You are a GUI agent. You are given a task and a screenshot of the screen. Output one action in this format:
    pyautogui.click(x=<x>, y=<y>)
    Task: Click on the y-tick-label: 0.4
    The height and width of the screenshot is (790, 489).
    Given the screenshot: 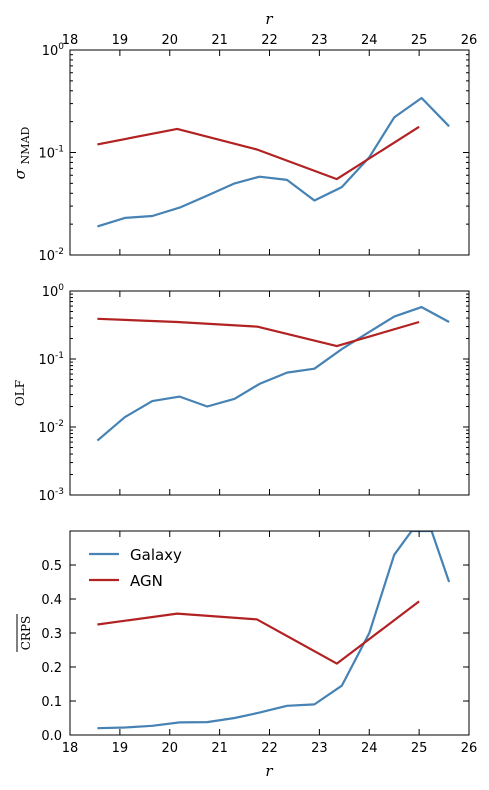 What is the action you would take?
    pyautogui.click(x=51, y=600)
    